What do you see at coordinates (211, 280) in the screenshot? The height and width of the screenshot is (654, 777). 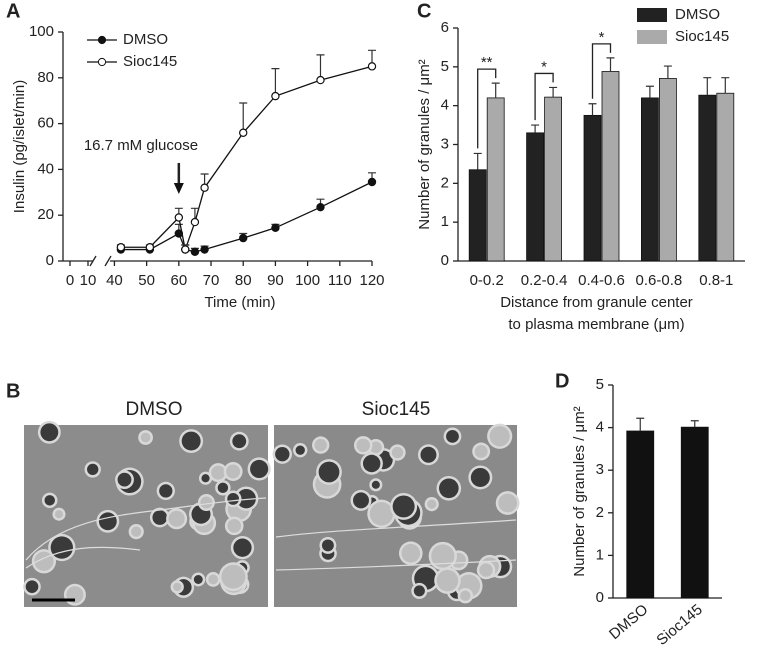 I see `x-tick-label: 70` at bounding box center [211, 280].